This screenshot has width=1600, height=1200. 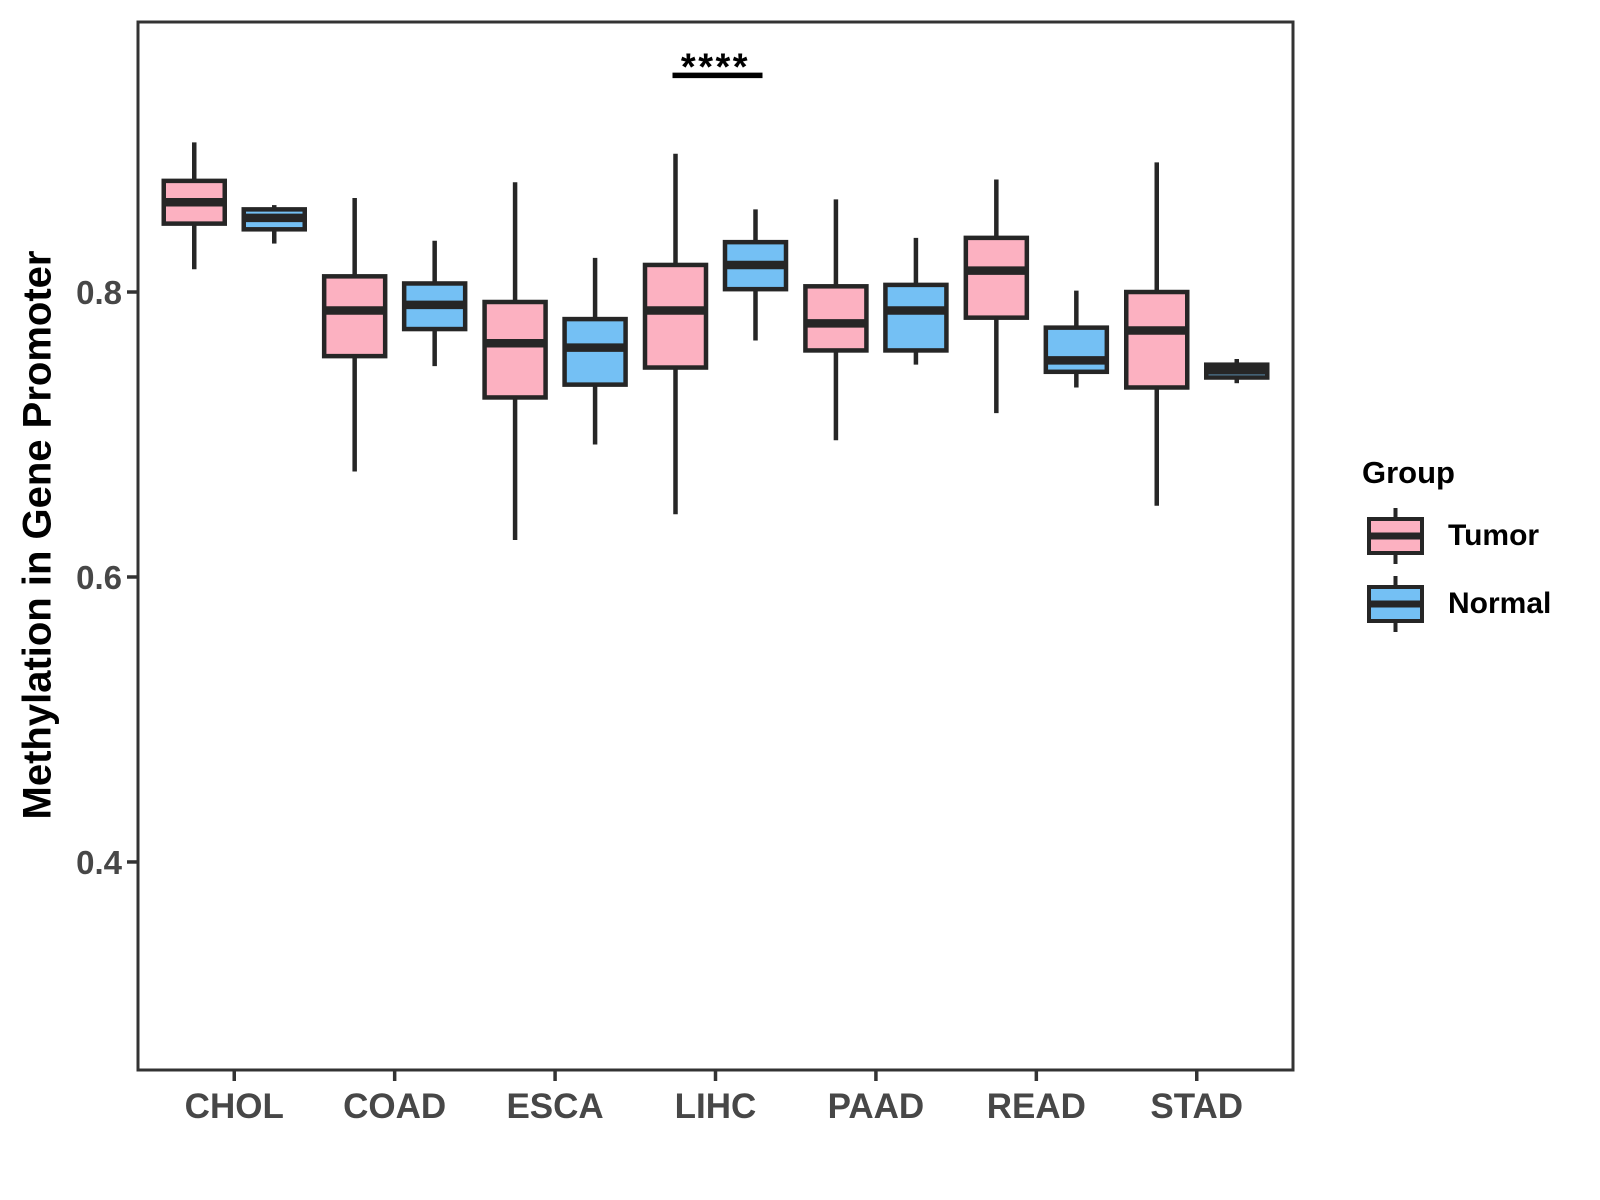 I want to click on box-Tumor-COAD, so click(x=354, y=316).